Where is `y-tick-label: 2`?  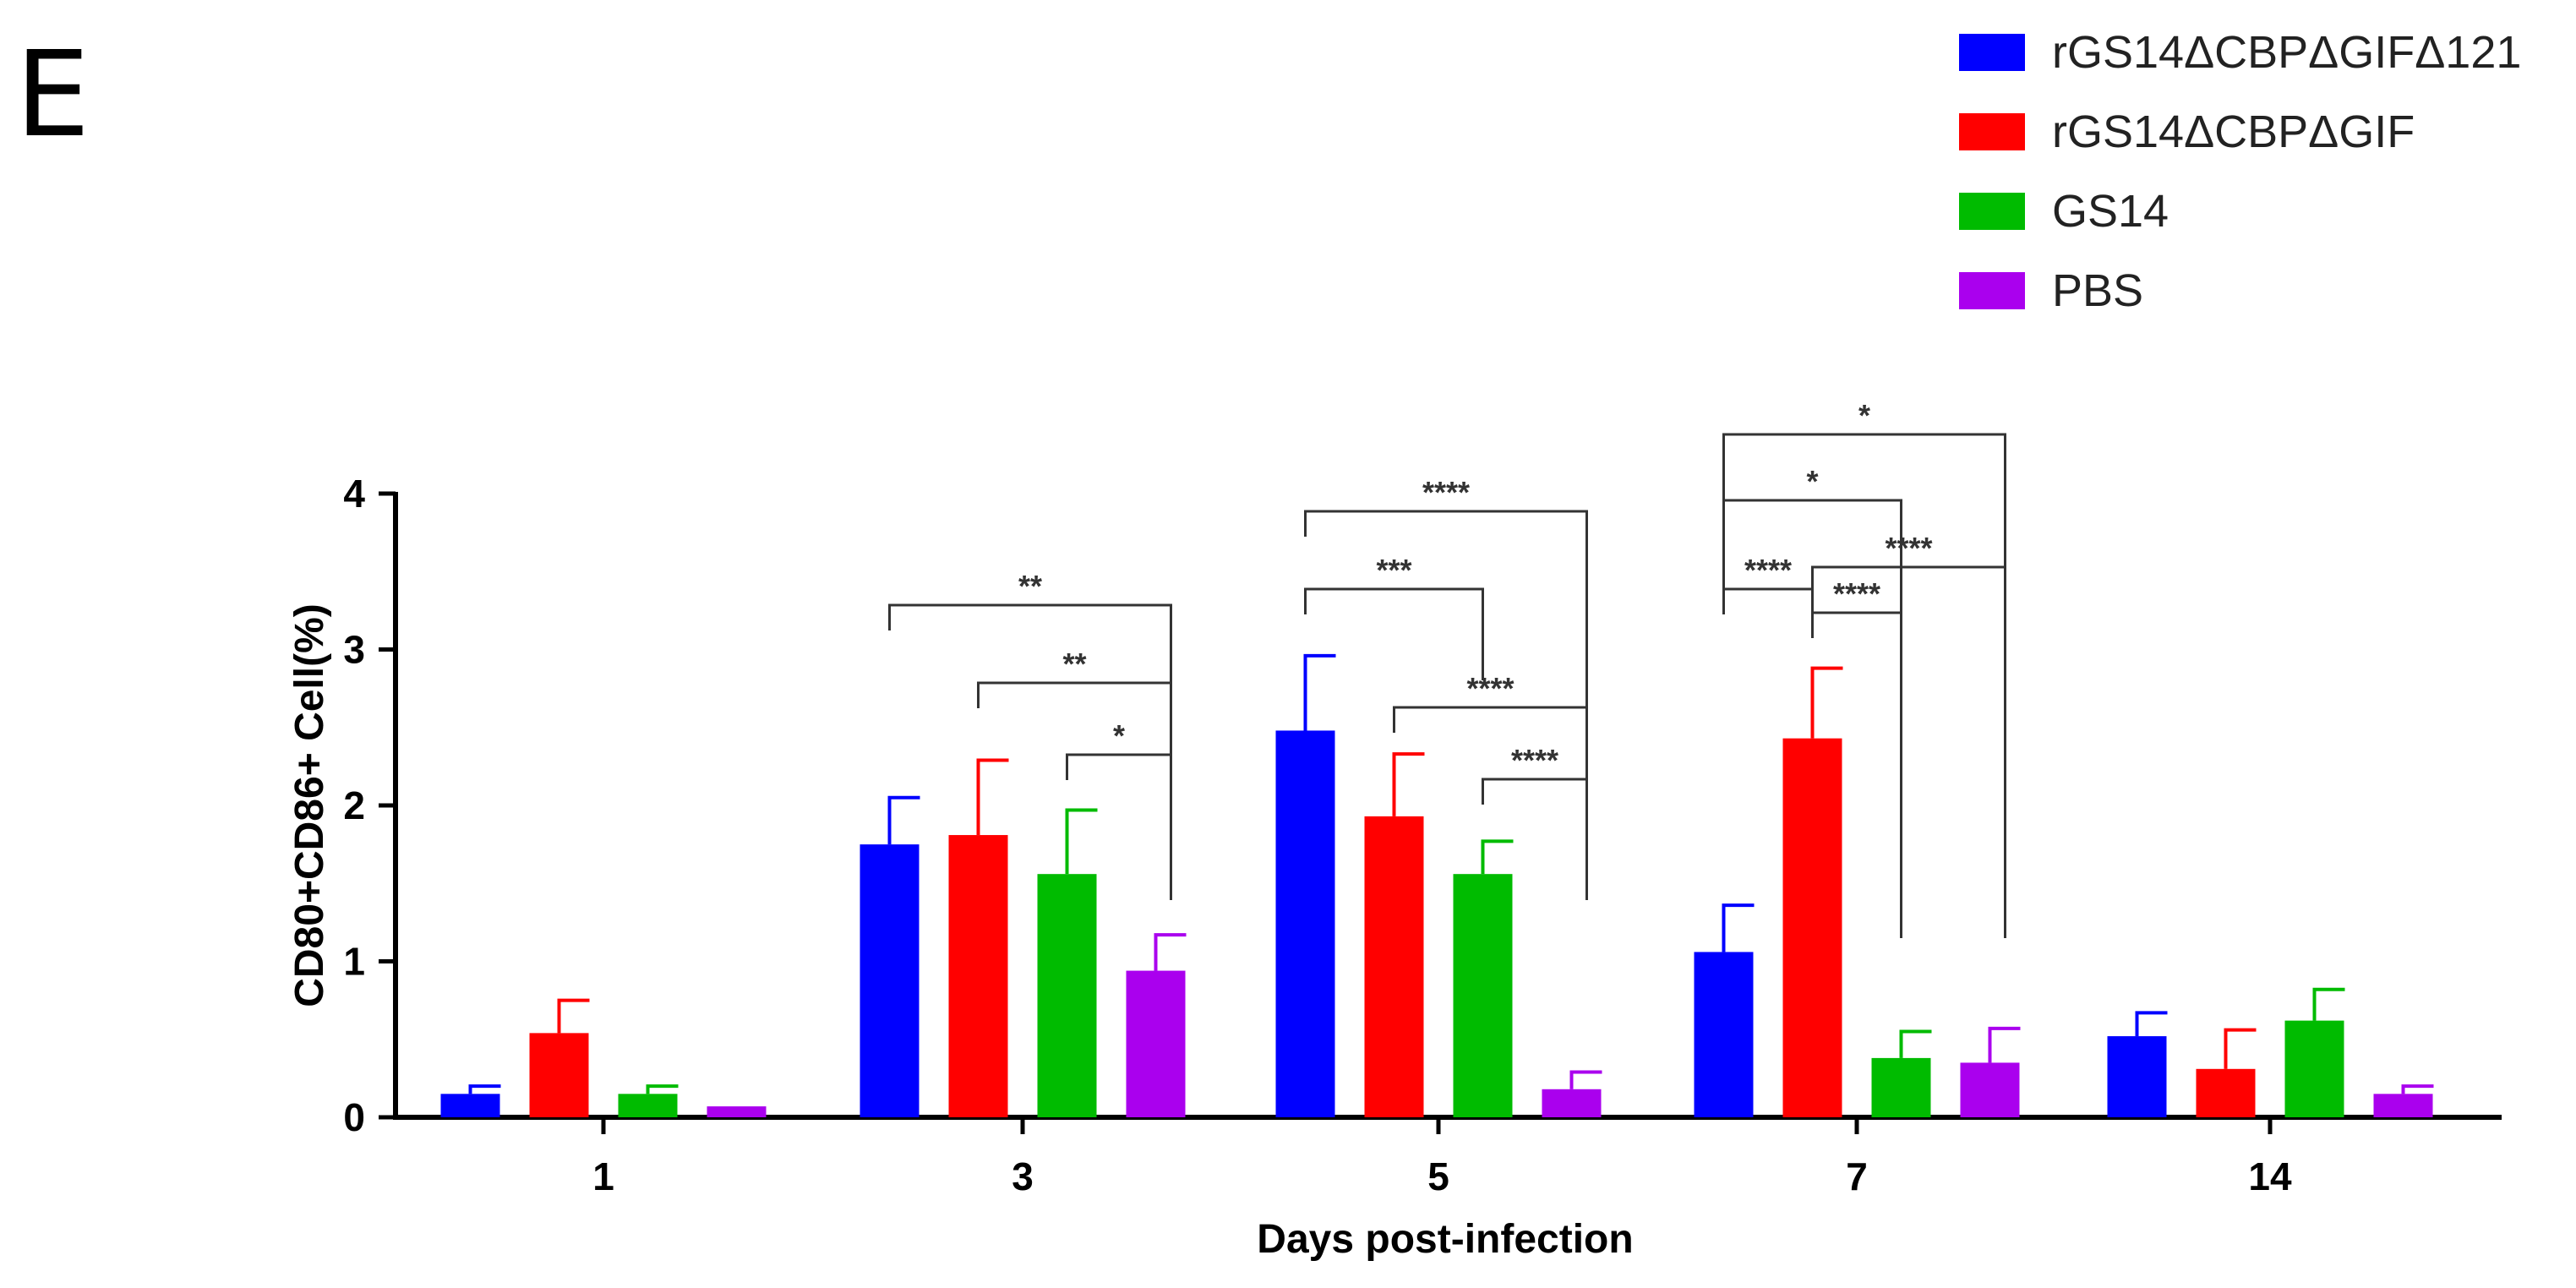
y-tick-label: 2 is located at coordinates (354, 805).